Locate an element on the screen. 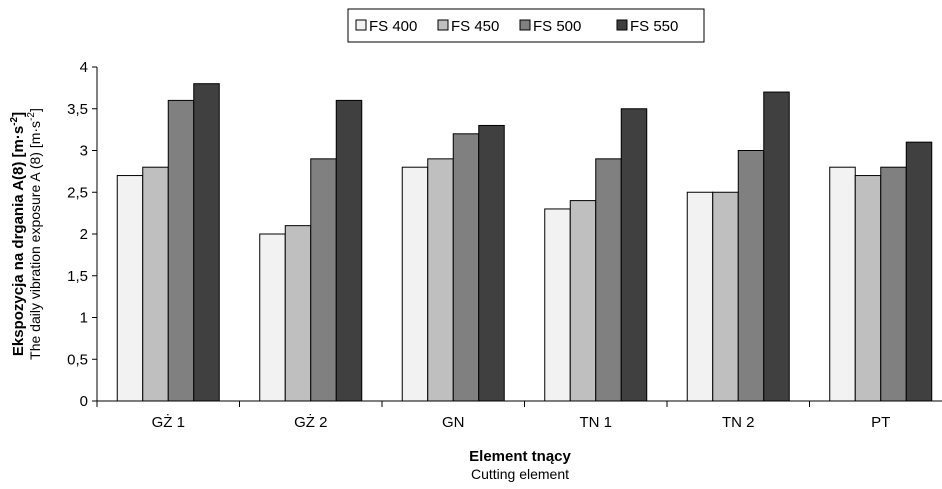 Image resolution: width=942 pixels, height=489 pixels. y-tick-label: 3,5 is located at coordinates (77, 109).